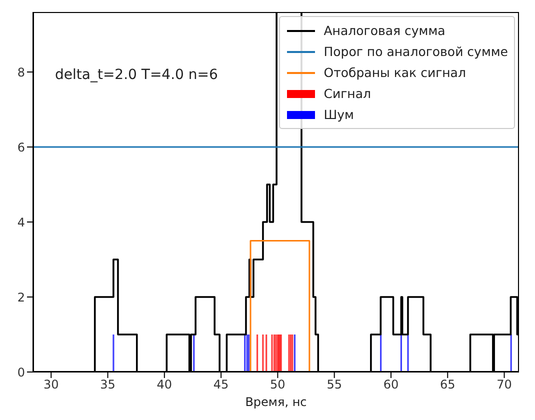 The image size is (535, 420). Describe the element at coordinates (385, 30) in the screenshot. I see `legend-label: Аналоговая сумма` at that location.